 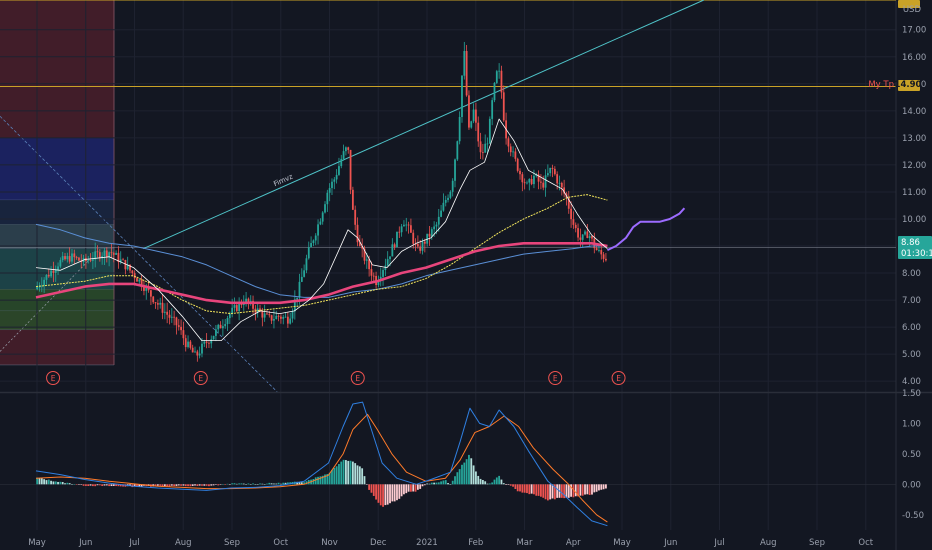 I want to click on time-tick-label: Oct, so click(x=865, y=543).